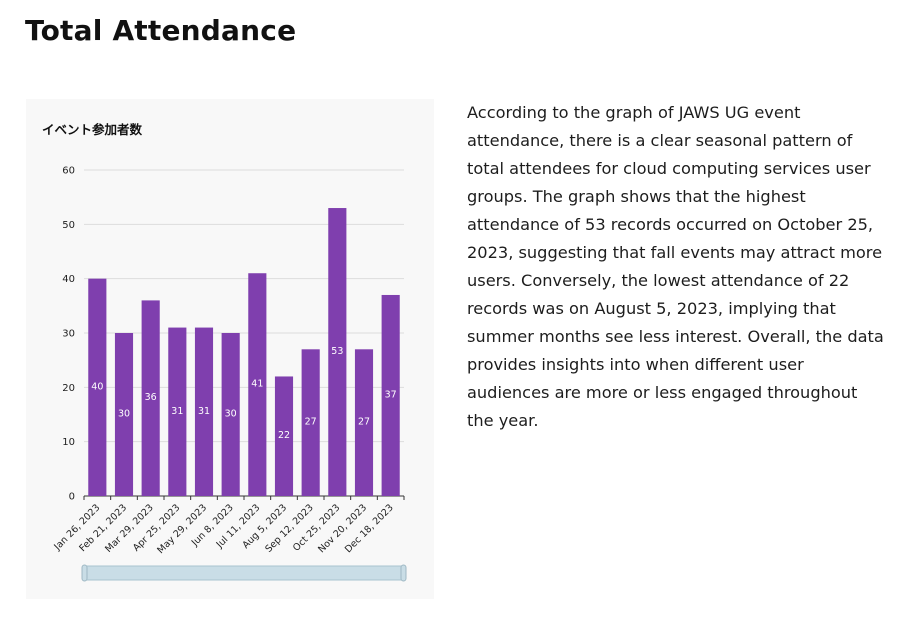 The image size is (915, 628). Describe the element at coordinates (68, 225) in the screenshot. I see `y-tick-label: 50` at that location.